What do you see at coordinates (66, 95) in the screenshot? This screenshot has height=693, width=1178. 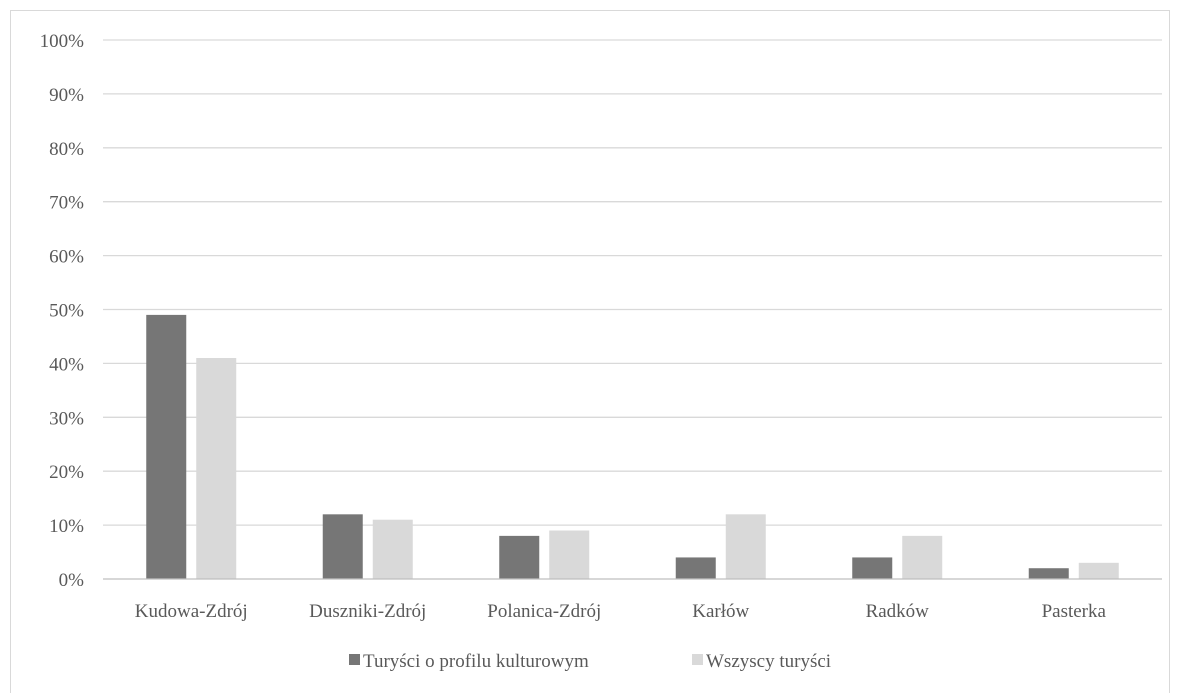 I see `y-tick-label: 90%` at bounding box center [66, 95].